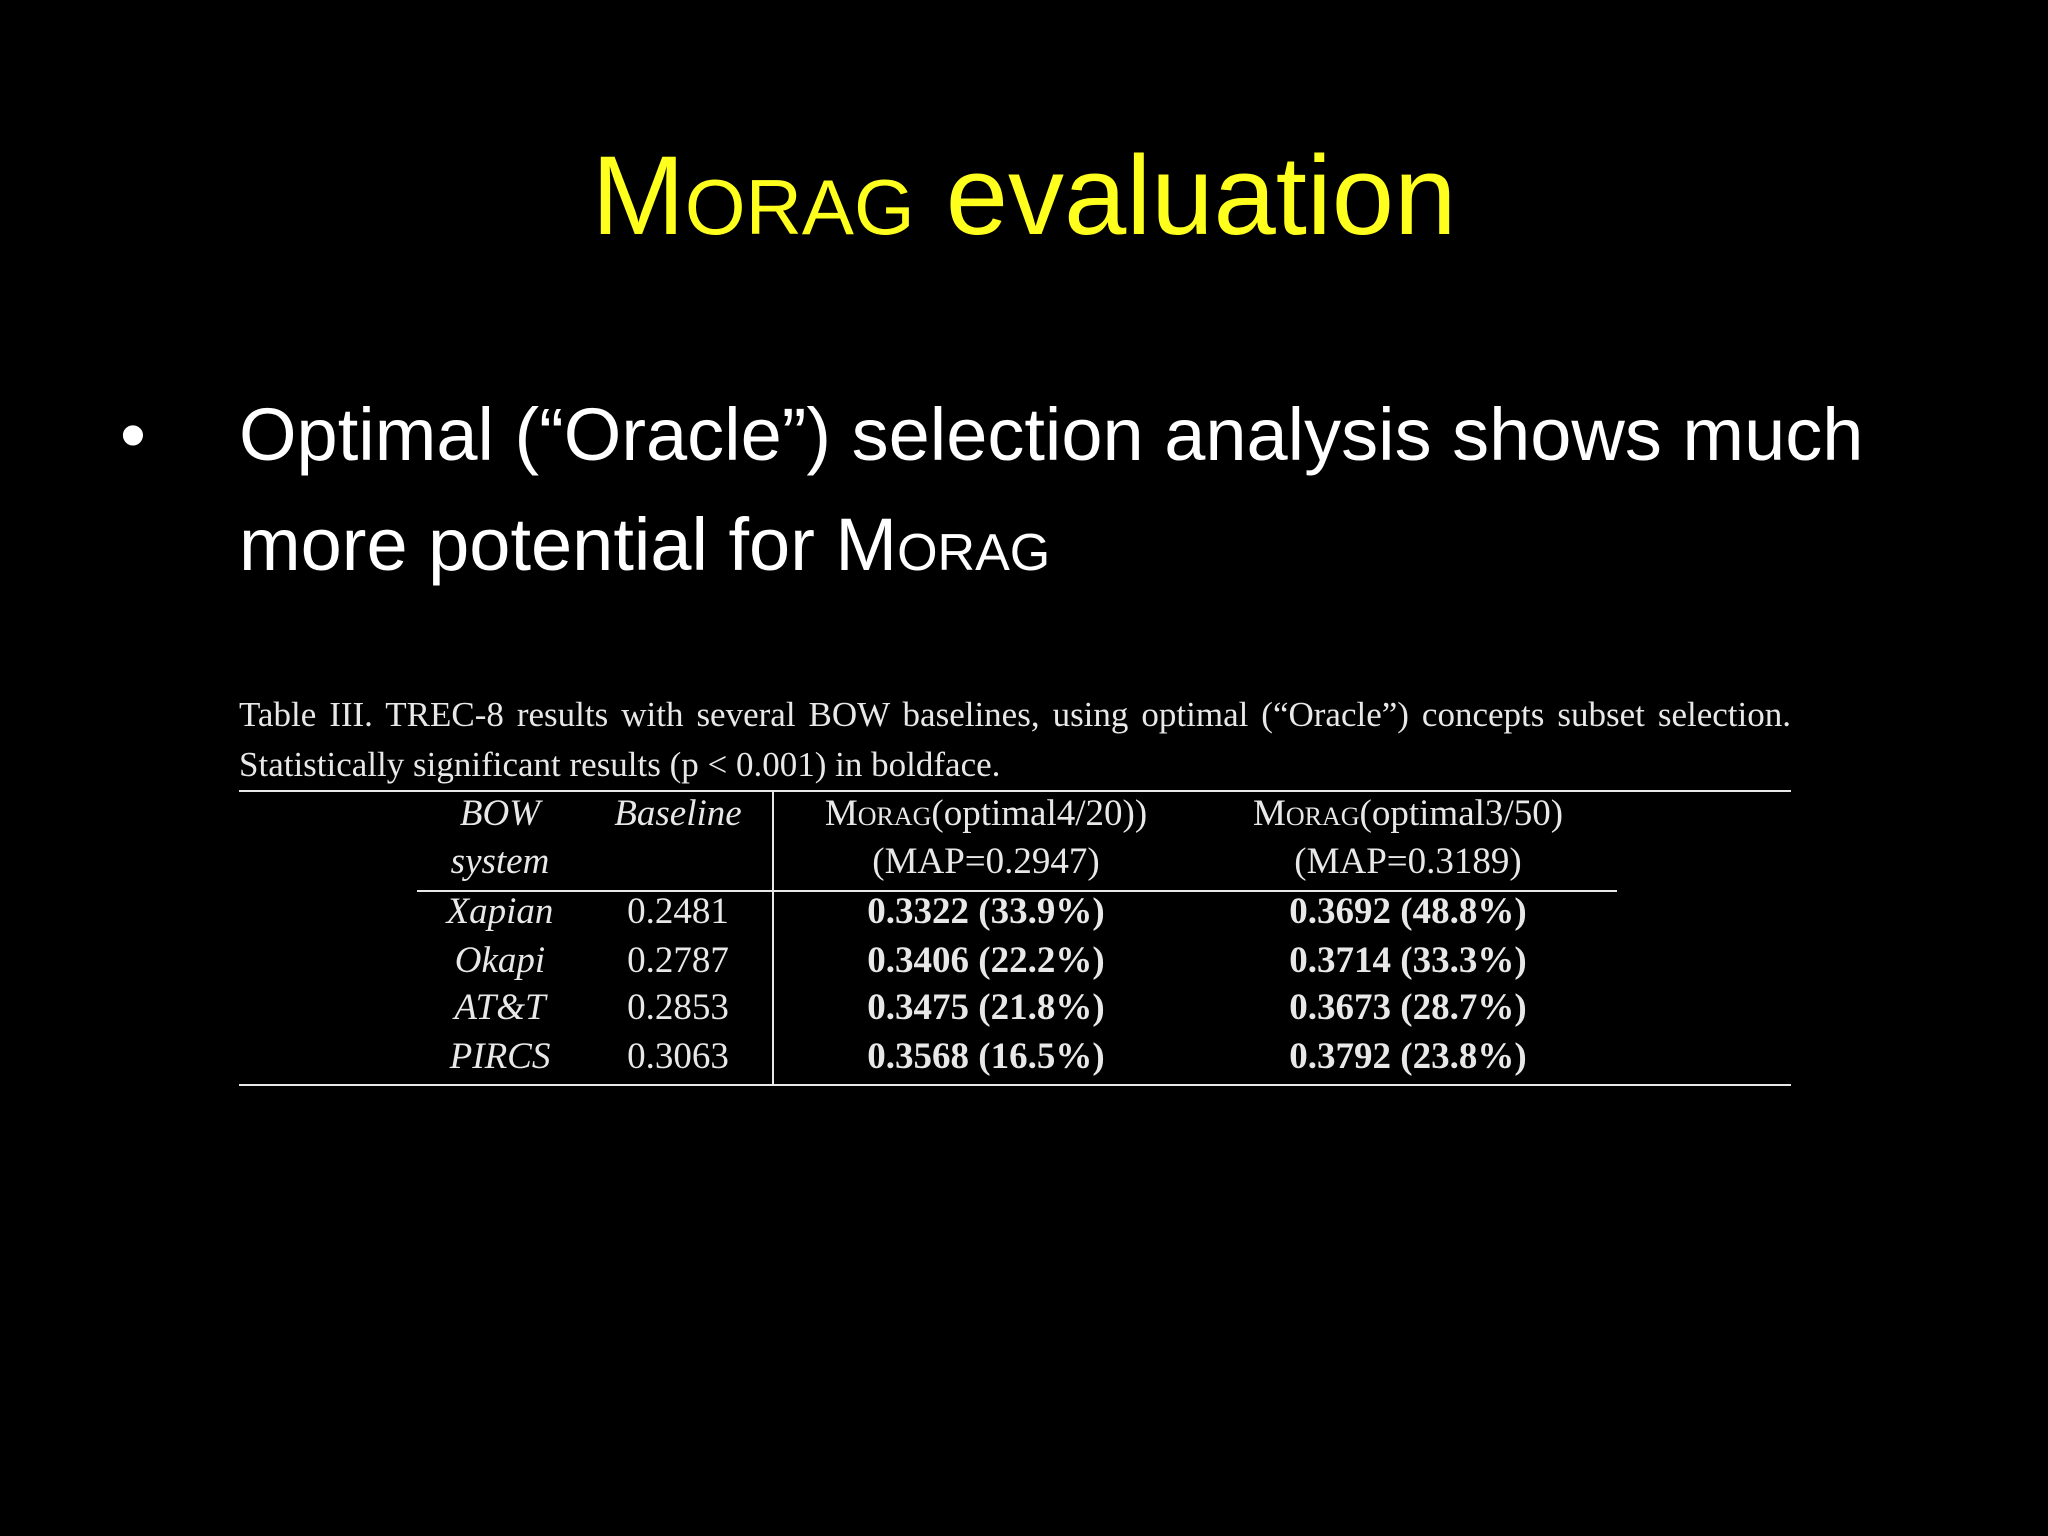 This screenshot has height=1536, width=2048. What do you see at coordinates (986, 1056) in the screenshot?
I see `table-cell: 0.3568 (16.5%)` at bounding box center [986, 1056].